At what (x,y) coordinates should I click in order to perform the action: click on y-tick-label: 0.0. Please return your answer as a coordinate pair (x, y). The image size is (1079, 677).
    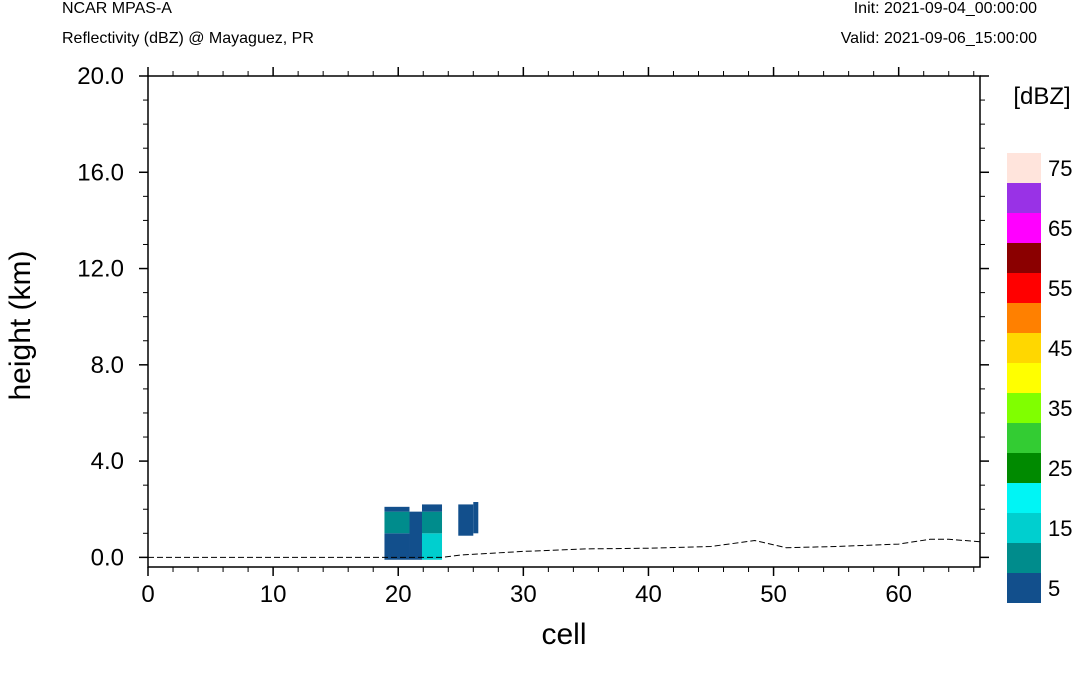
    Looking at the image, I should click on (107, 557).